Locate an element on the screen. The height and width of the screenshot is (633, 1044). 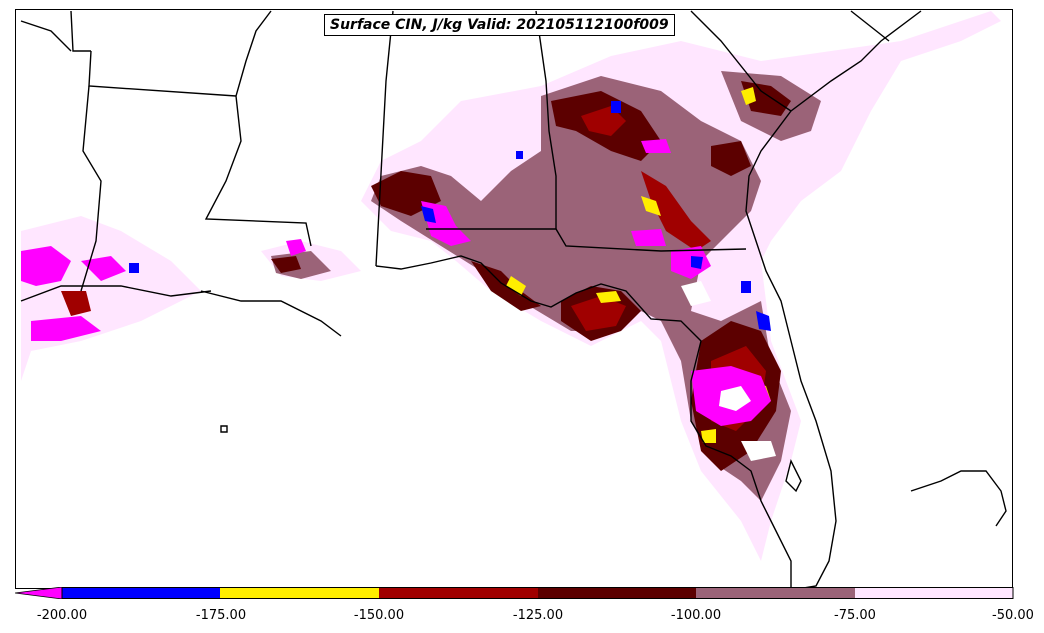
colorbar-border is located at coordinates (537, 593).